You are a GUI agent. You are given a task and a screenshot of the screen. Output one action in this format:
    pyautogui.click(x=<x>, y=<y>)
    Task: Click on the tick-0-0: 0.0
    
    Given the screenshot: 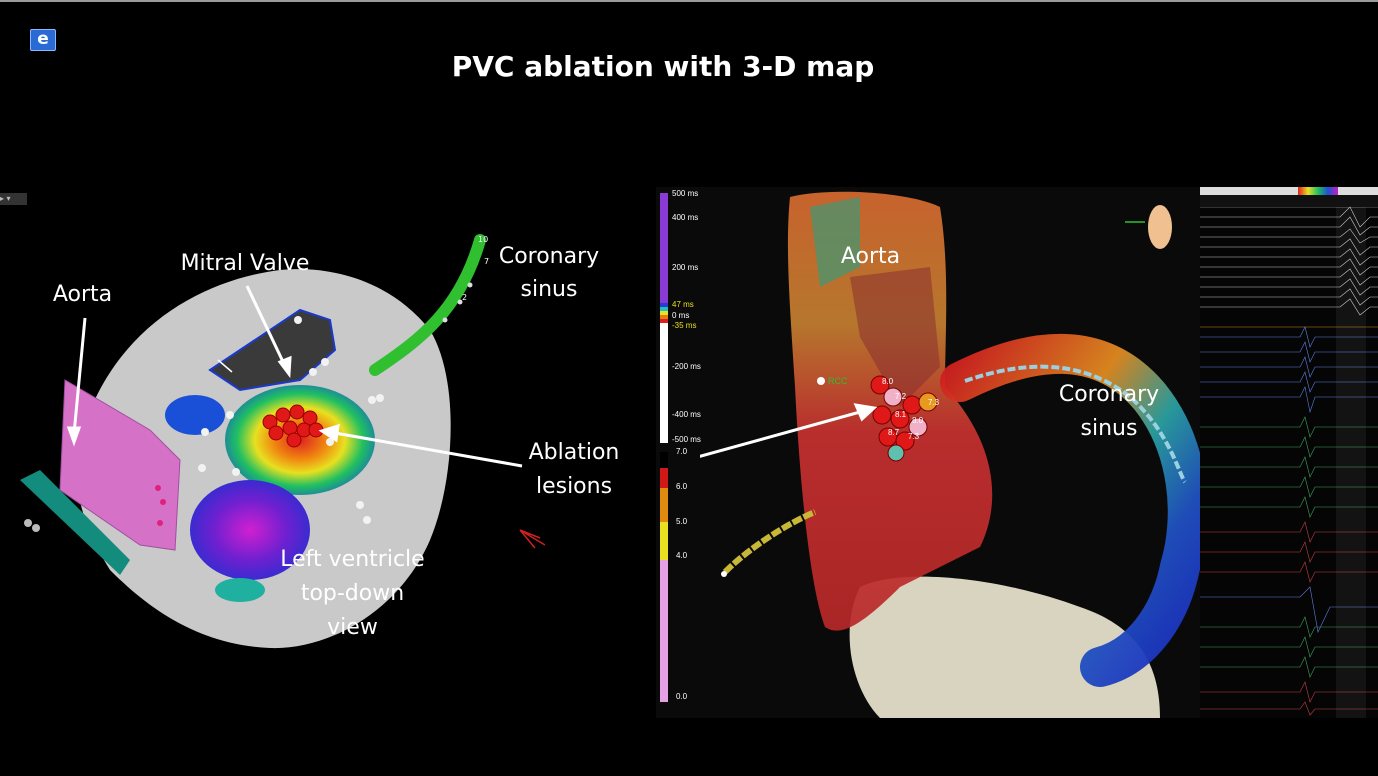 What is the action you would take?
    pyautogui.click(x=682, y=696)
    